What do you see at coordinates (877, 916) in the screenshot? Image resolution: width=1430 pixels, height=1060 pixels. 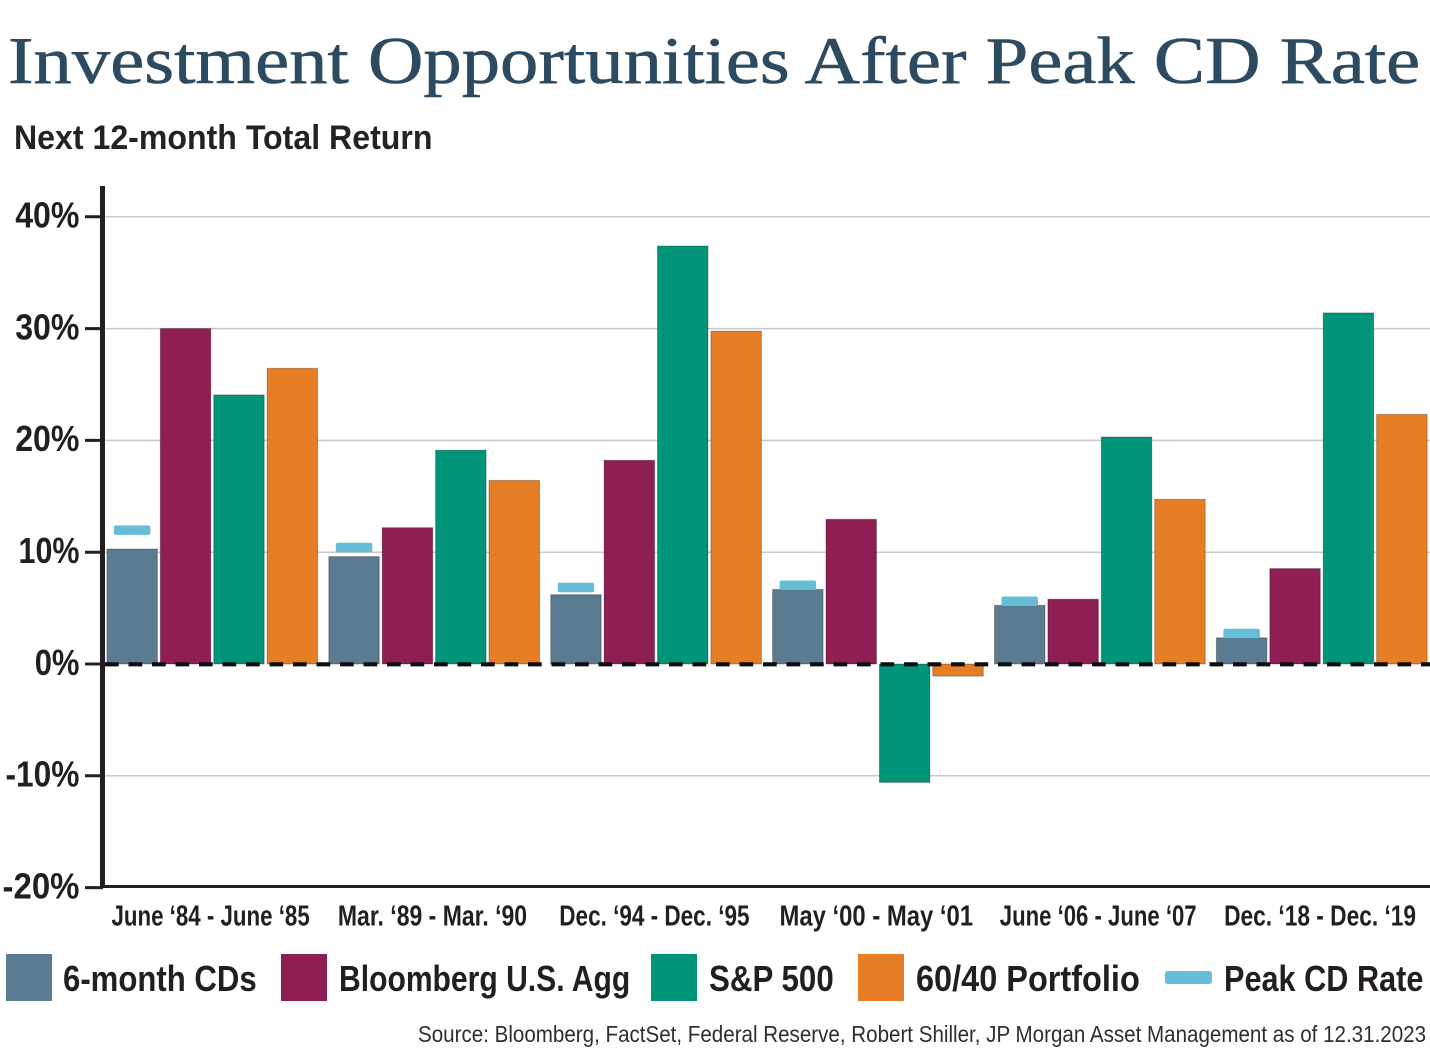 I see `svg-text: May ‘00 - May ‘01` at bounding box center [877, 916].